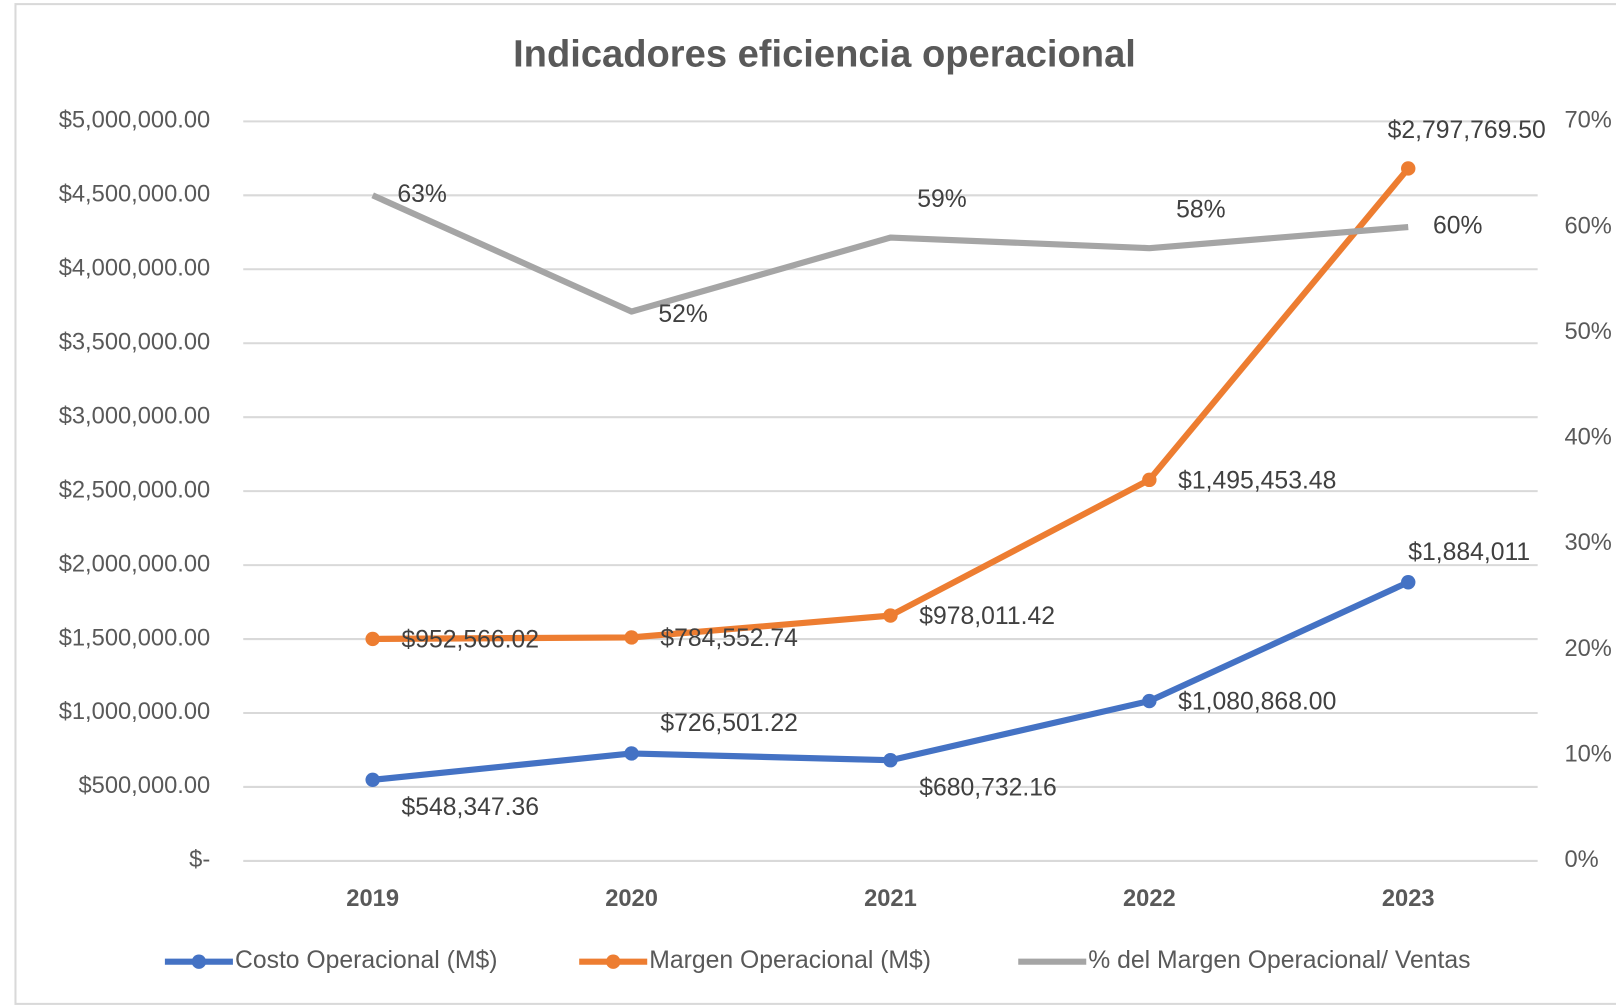 This screenshot has height=1008, width=1616. Describe the element at coordinates (135, 416) in the screenshot. I see `y-tick-label: $3,000,000.00` at that location.